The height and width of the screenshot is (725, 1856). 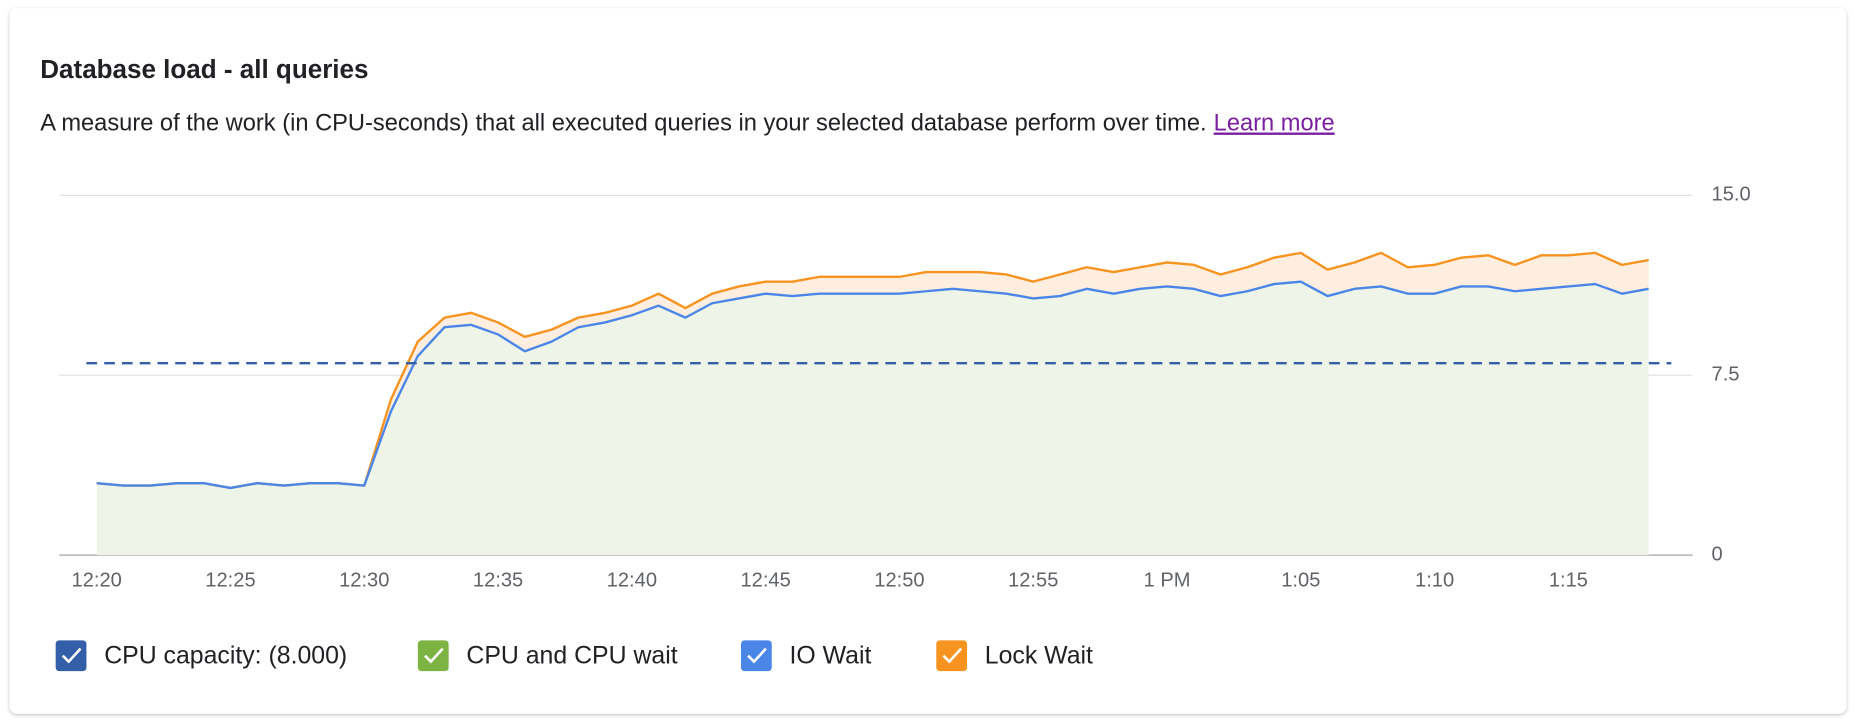 I want to click on x-tick-label: 1:05, so click(x=1300, y=580).